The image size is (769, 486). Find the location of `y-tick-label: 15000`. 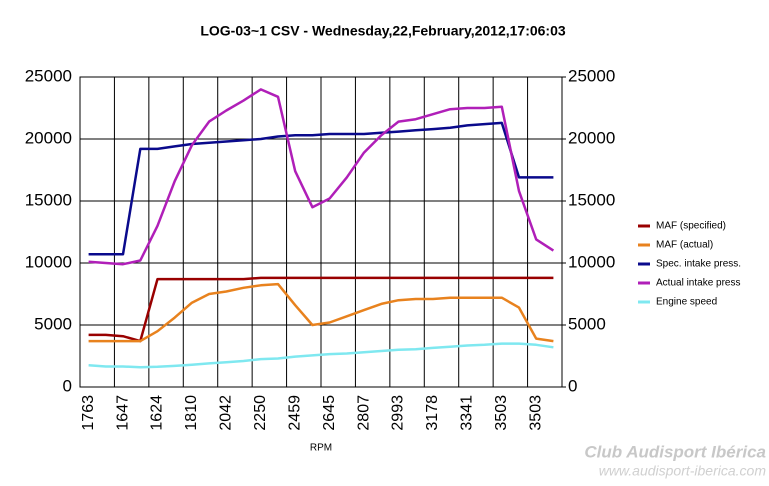

y-tick-label: 15000 is located at coordinates (48, 199).